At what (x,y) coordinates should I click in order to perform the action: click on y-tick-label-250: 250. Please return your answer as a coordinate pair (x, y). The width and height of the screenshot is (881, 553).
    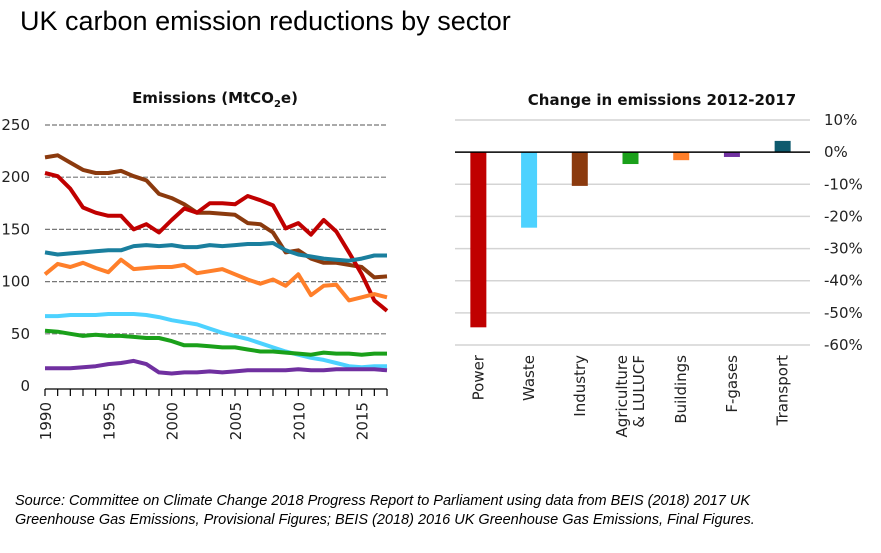
    Looking at the image, I should click on (15, 125).